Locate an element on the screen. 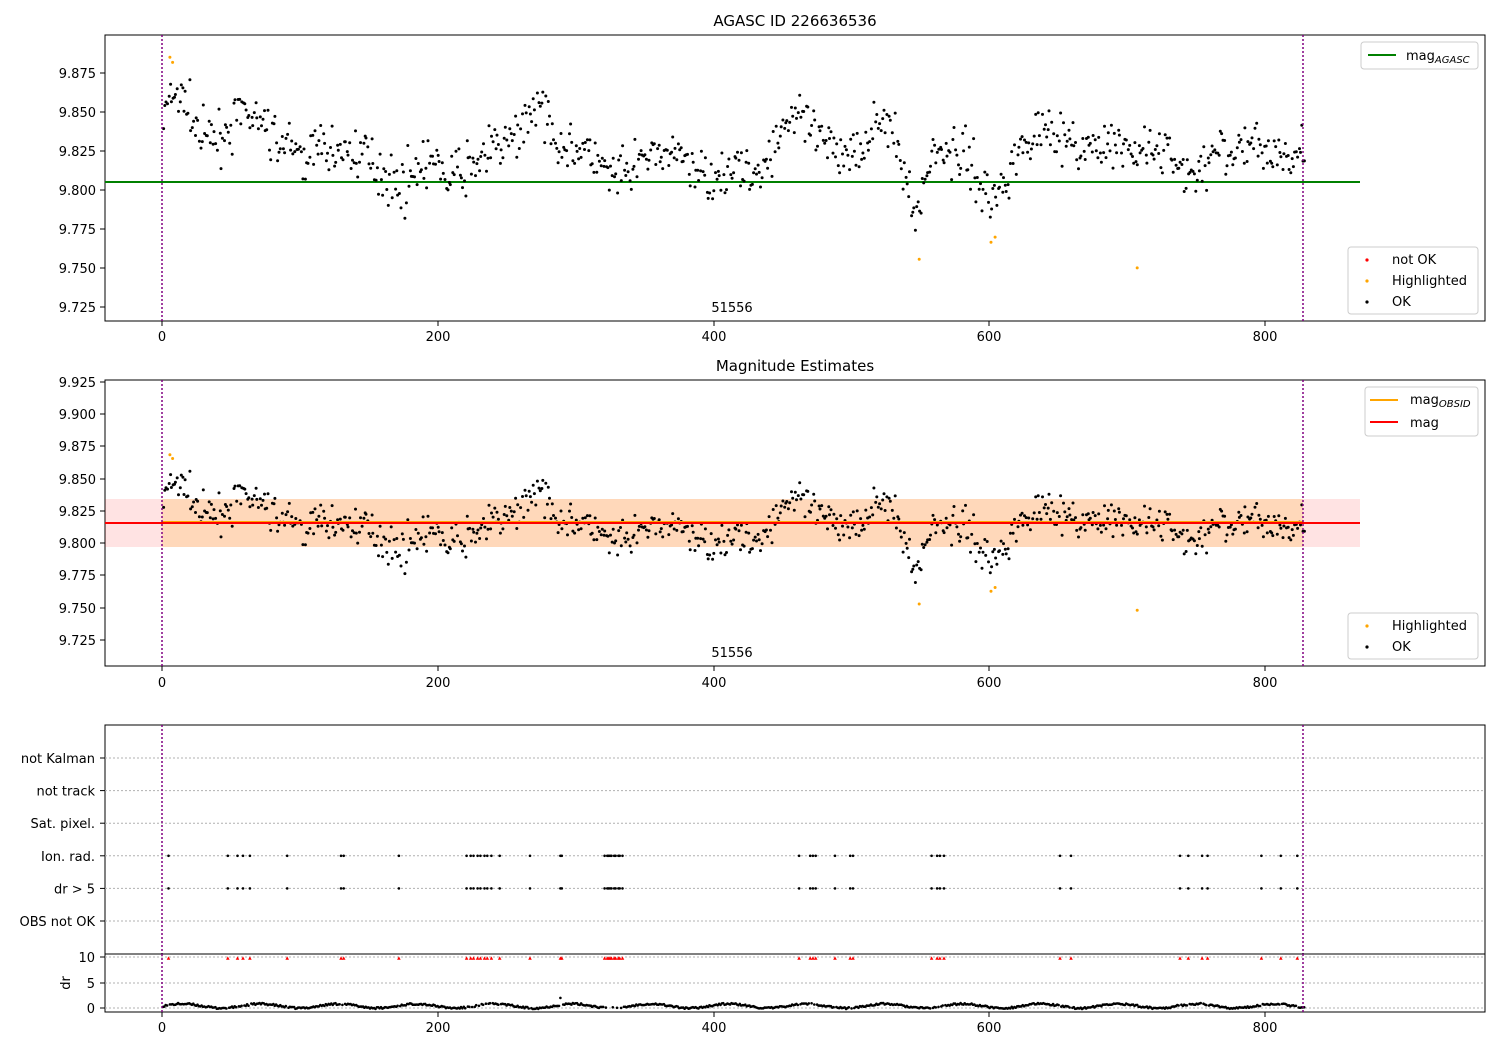 This screenshot has width=1500, height=1050. y-tick-label: 9.725 is located at coordinates (77, 308).